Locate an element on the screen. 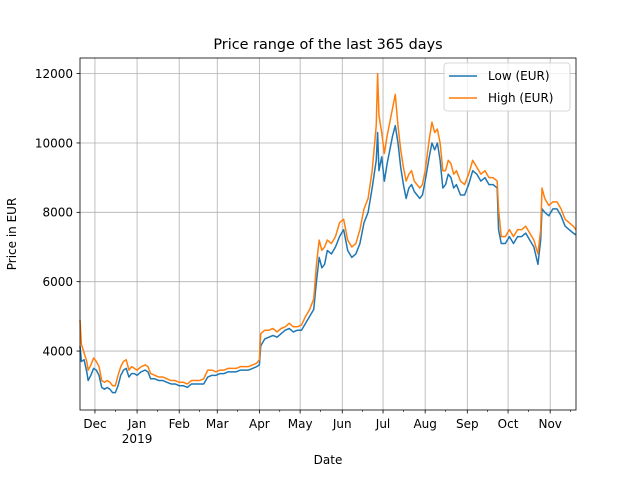 The image size is (640, 480). y-tick-label: 12000 is located at coordinates (54, 74).